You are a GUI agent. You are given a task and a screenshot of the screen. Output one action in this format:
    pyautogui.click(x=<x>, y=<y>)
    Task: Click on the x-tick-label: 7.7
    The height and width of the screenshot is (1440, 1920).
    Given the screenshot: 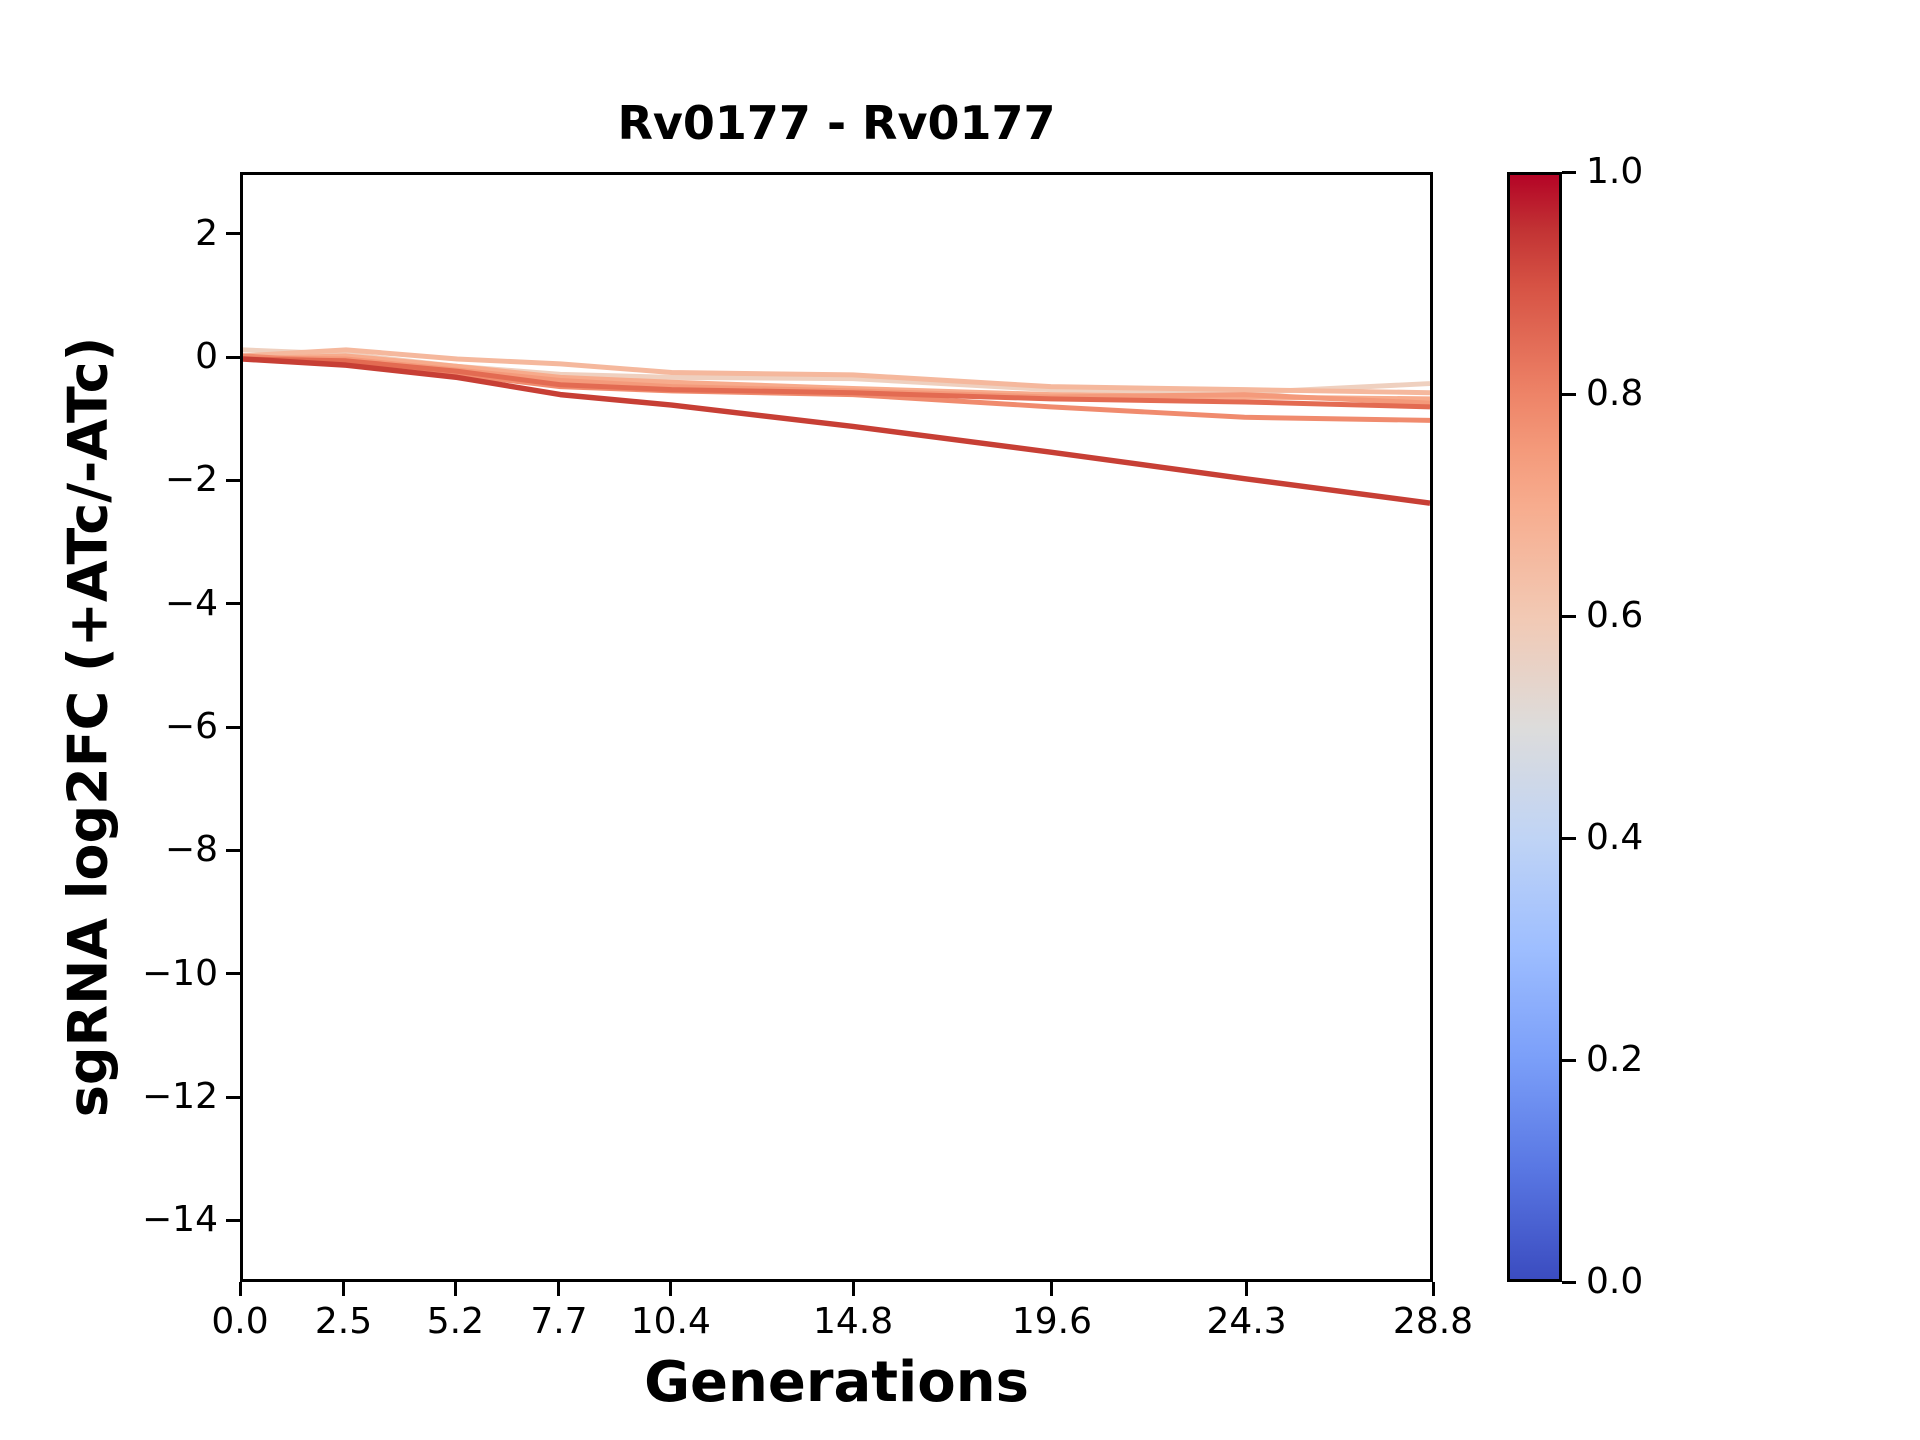 What is the action you would take?
    pyautogui.click(x=559, y=1321)
    